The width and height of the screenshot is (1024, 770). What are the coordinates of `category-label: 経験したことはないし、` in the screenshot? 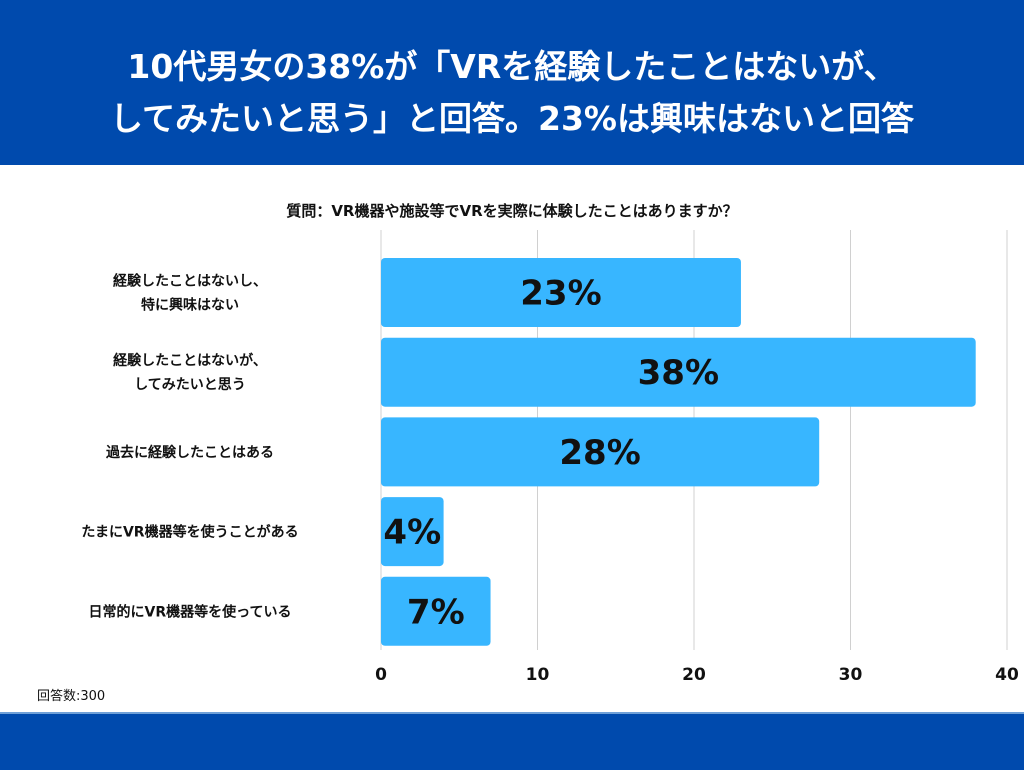 It's located at (190, 281).